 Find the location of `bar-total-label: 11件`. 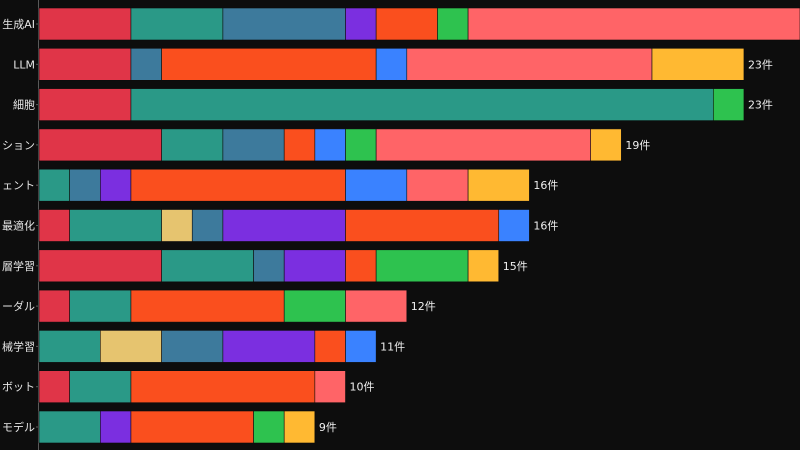

bar-total-label: 11件 is located at coordinates (392, 346).